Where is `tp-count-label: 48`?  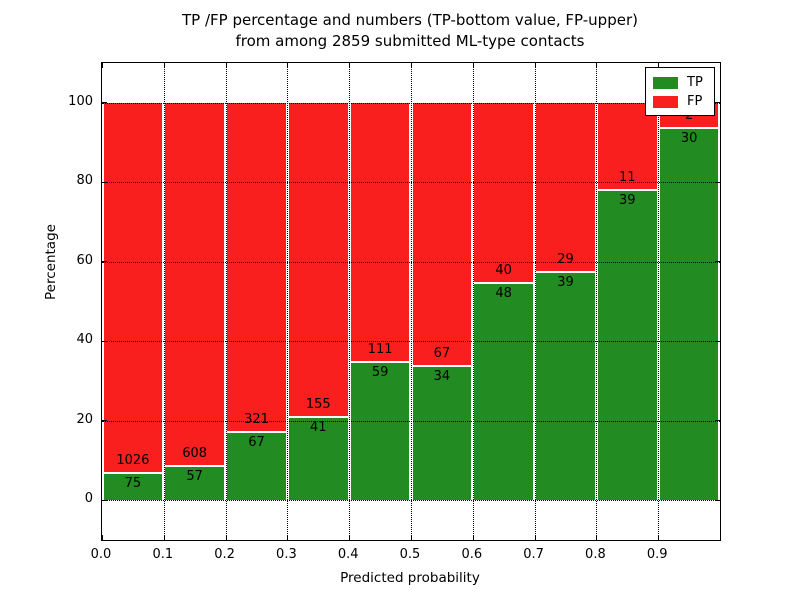 tp-count-label: 48 is located at coordinates (503, 294).